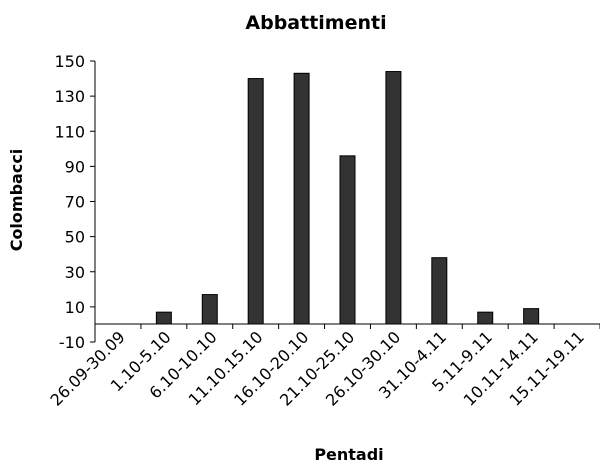 This screenshot has height=466, width=600. Describe the element at coordinates (72, 342) in the screenshot. I see `y-tick-label: -10` at that location.